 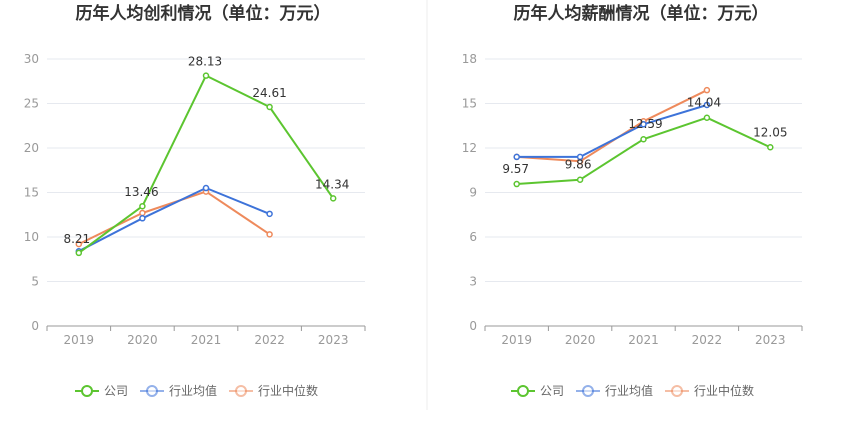 I want to click on y-tick-label: 20, so click(x=31, y=148).